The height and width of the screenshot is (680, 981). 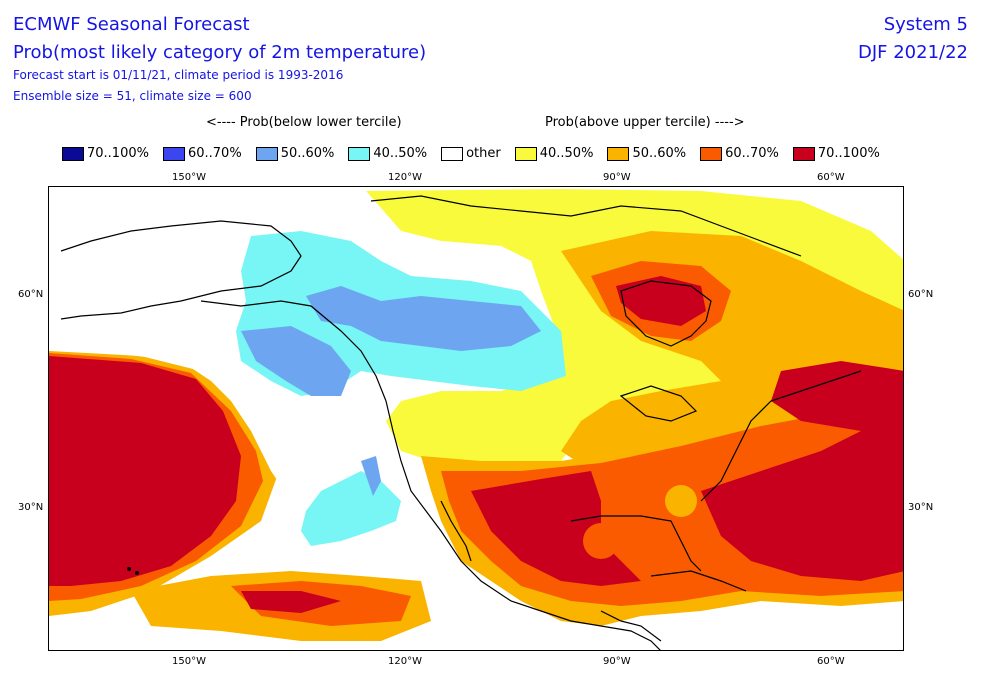 I want to click on arctic-islands, so click(x=586, y=226).